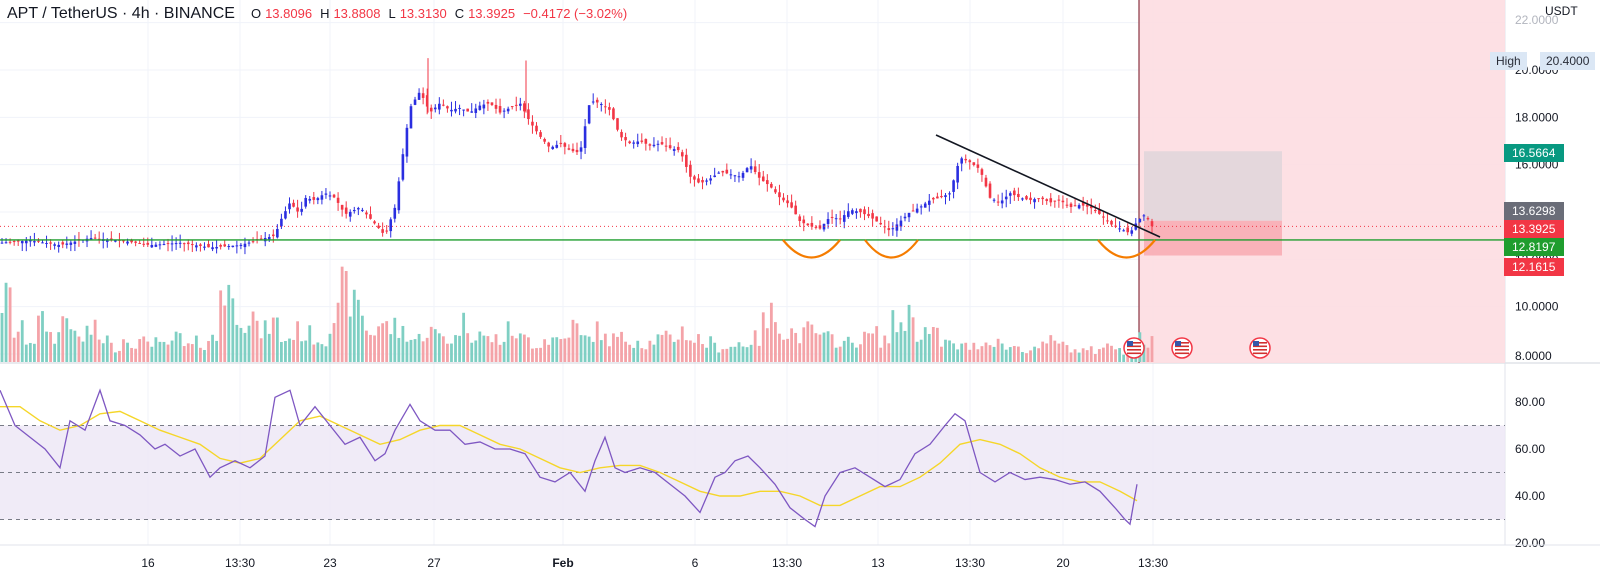  What do you see at coordinates (1534, 153) in the screenshot?
I see `take-profit-price-tag: 16.5664` at bounding box center [1534, 153].